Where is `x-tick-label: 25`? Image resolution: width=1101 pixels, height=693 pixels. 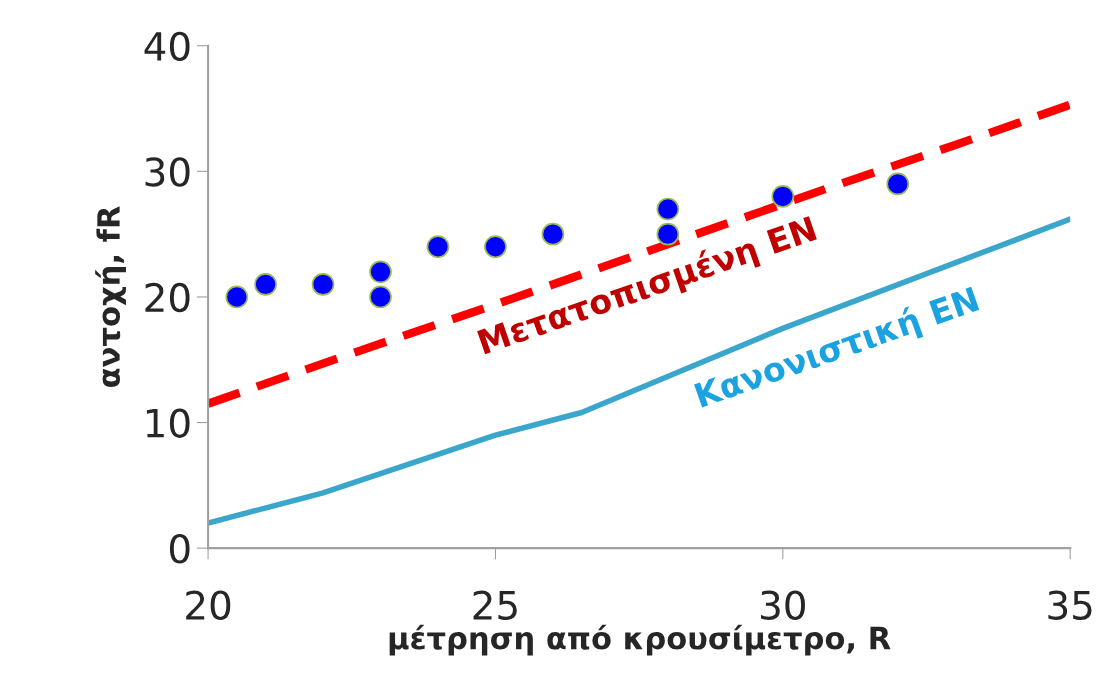
x-tick-label: 25 is located at coordinates (495, 605).